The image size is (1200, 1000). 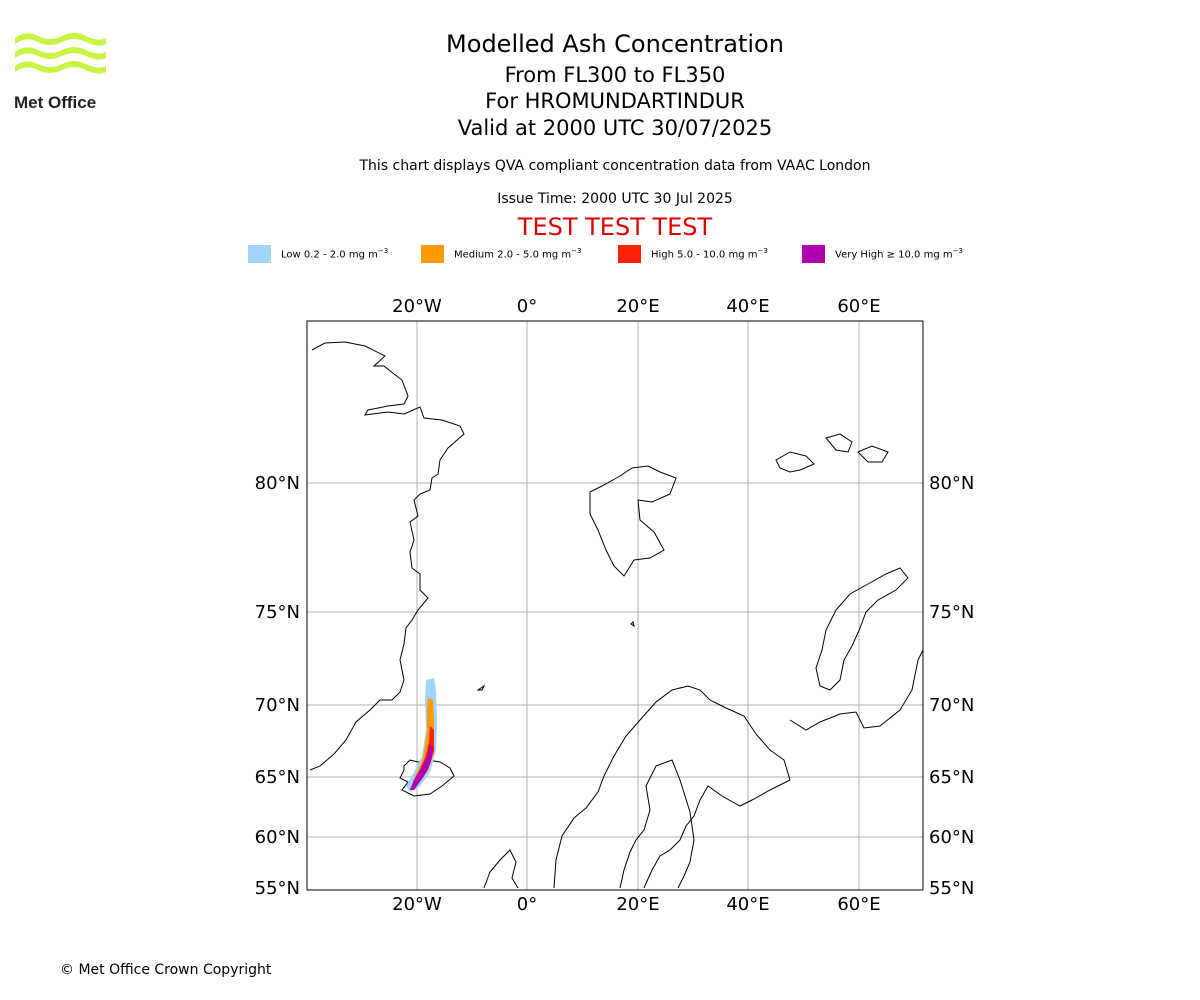 What do you see at coordinates (615, 128) in the screenshot?
I see `valid-time: Valid at 2000 UTC 30/07/2025` at bounding box center [615, 128].